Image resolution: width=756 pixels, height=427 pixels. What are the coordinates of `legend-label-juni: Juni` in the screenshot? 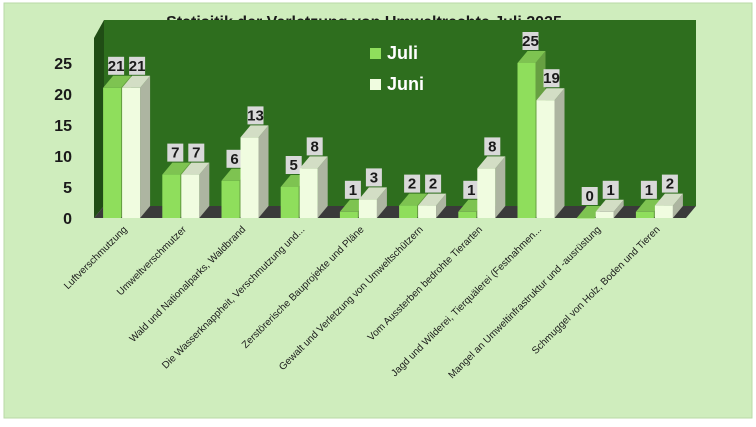 It's located at (405, 84).